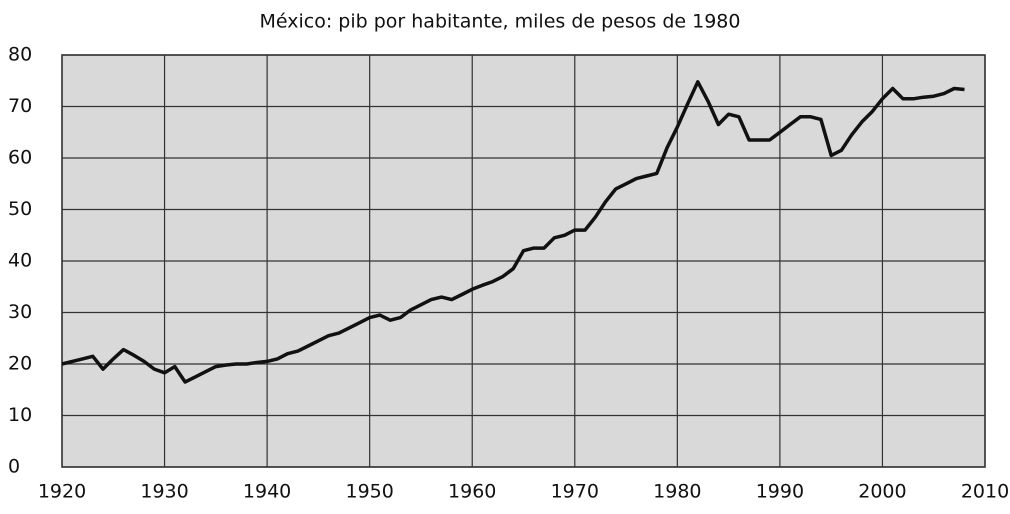 The width and height of the screenshot is (1010, 514). I want to click on y-tick-label: 30, so click(20, 312).